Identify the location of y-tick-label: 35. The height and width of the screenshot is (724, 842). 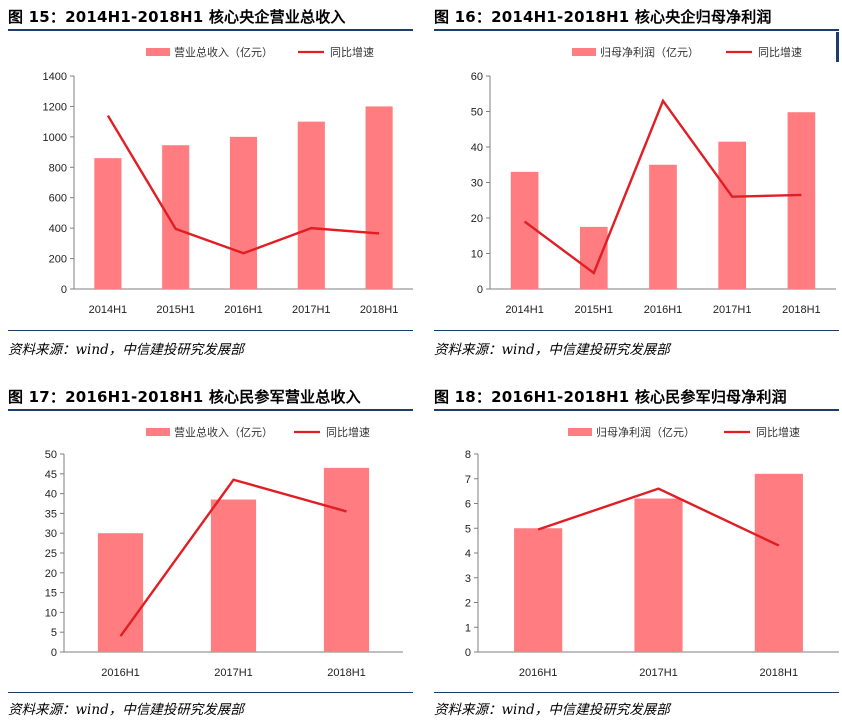
(51, 514).